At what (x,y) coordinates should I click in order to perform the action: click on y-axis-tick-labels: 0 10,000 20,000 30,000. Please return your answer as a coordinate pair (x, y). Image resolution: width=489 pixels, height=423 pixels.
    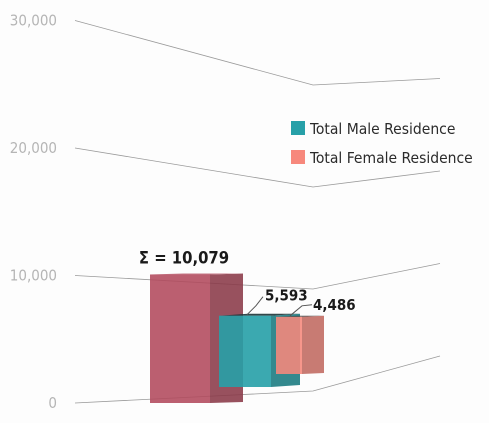
    Looking at the image, I should click on (33, 212).